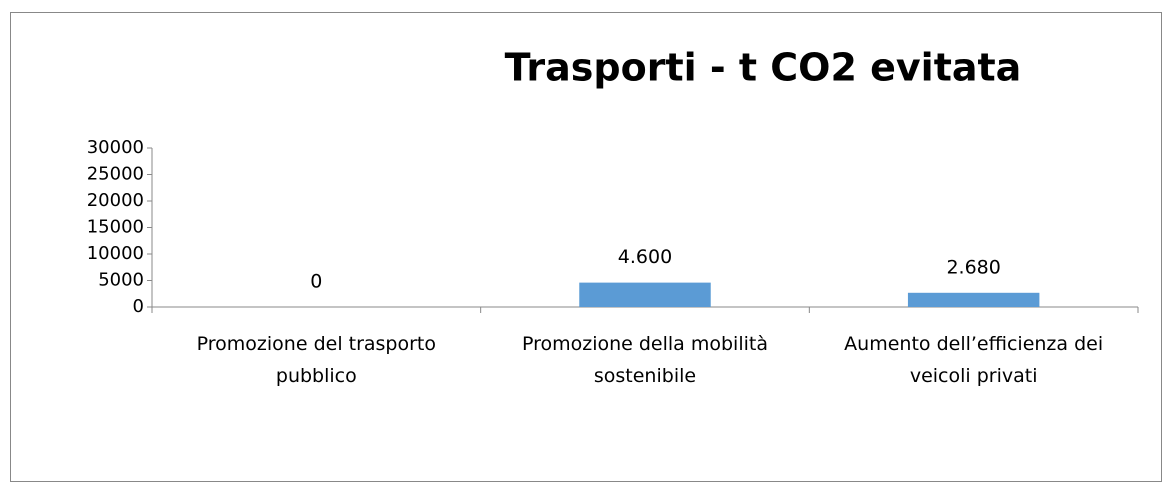  Describe the element at coordinates (644, 360) in the screenshot. I see `x-tick-label: Promozione della mobilità sostenibile` at that location.